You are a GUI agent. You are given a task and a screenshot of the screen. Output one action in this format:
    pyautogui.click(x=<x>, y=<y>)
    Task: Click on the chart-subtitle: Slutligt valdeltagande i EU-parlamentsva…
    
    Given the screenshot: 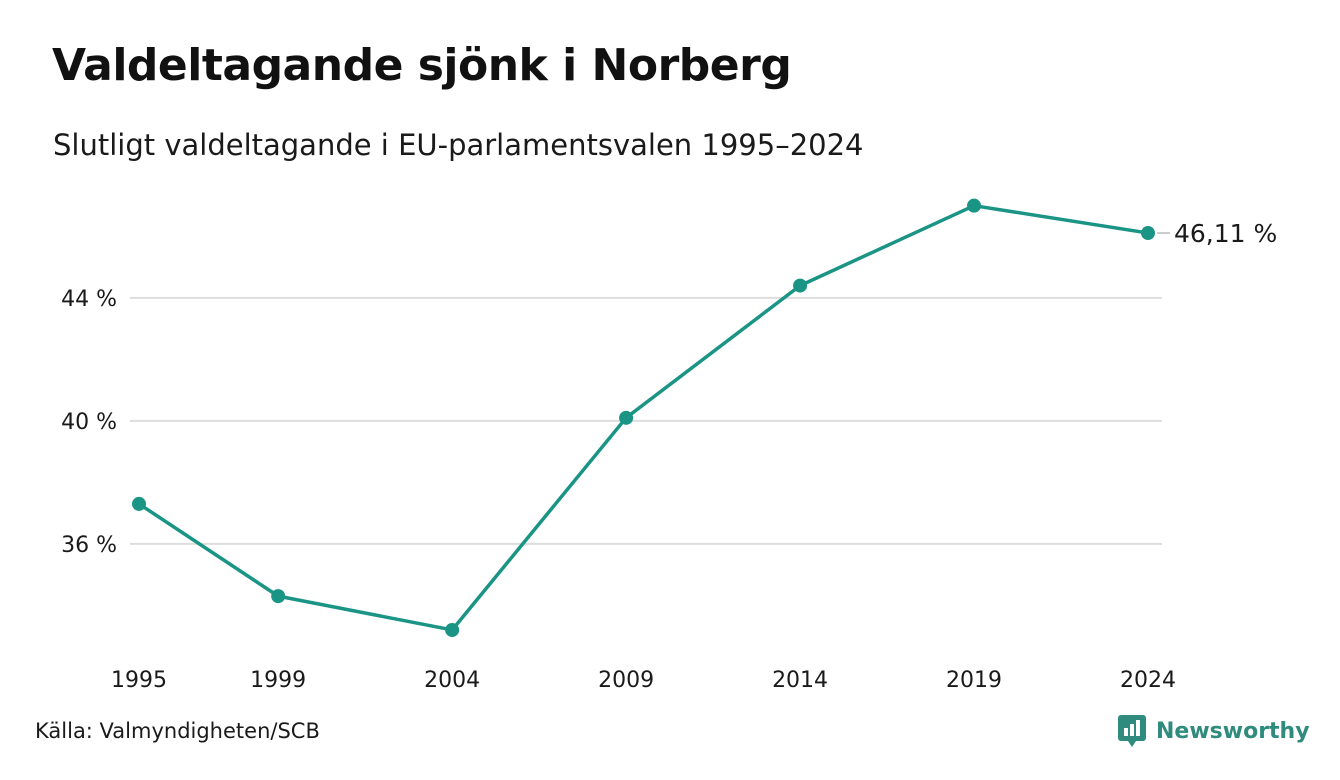 What is the action you would take?
    pyautogui.click(x=458, y=145)
    